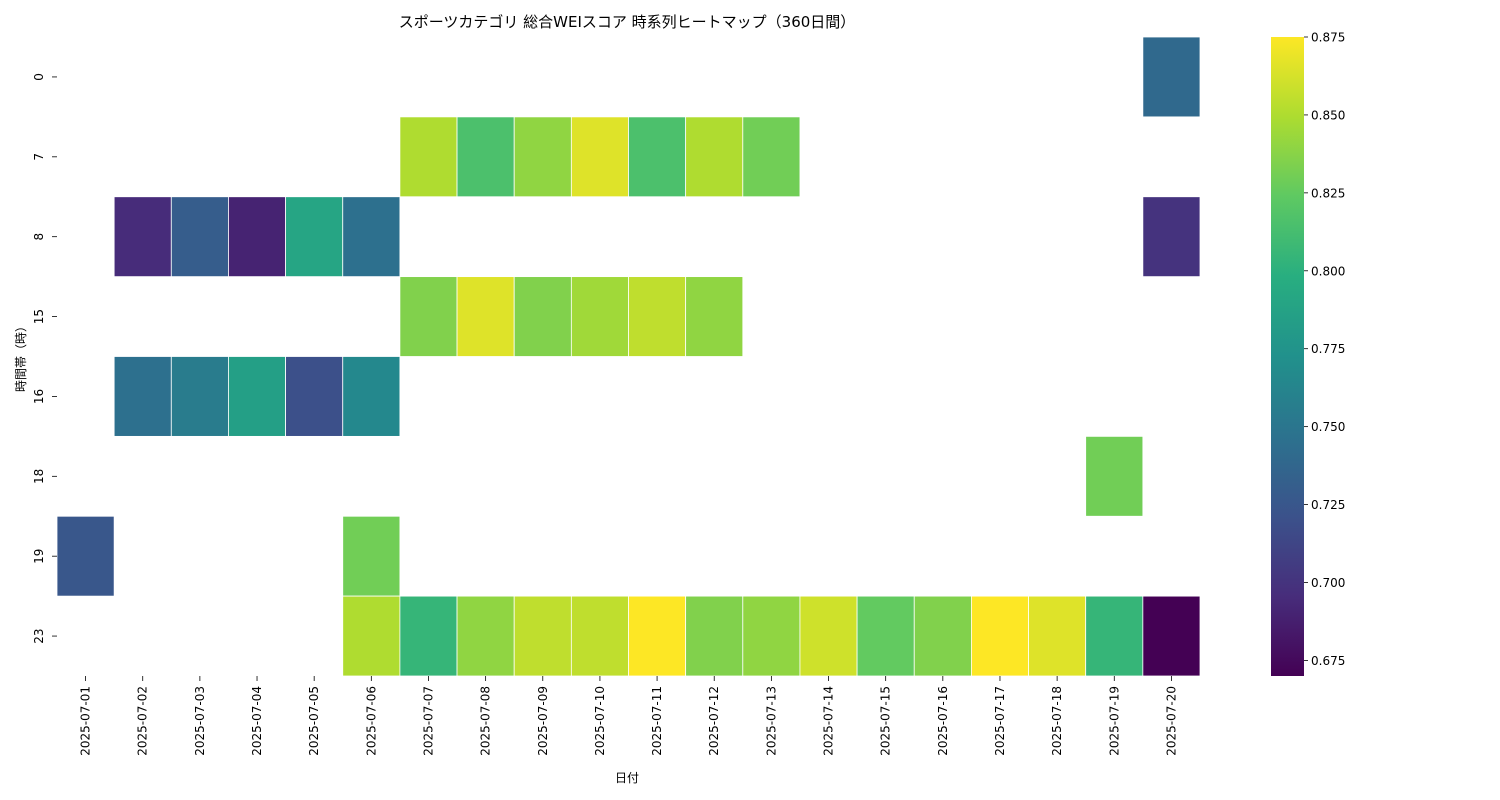  I want to click on x-tick-label: 2025-07-17, so click(1000, 721).